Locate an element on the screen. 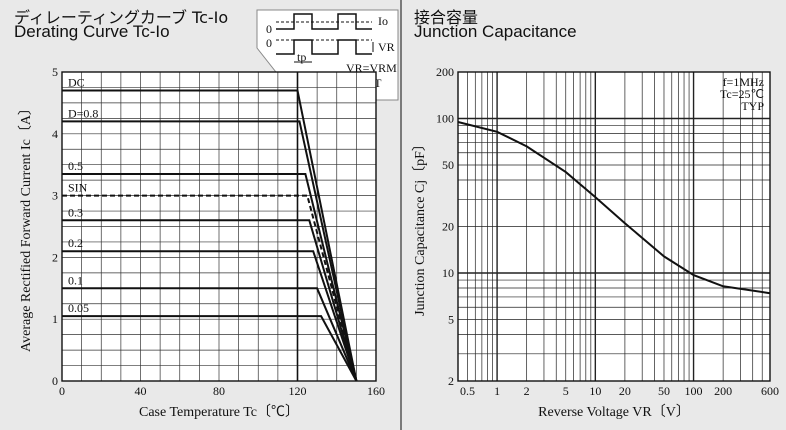 The height and width of the screenshot is (430, 786). series-label: SIN is located at coordinates (78, 188).